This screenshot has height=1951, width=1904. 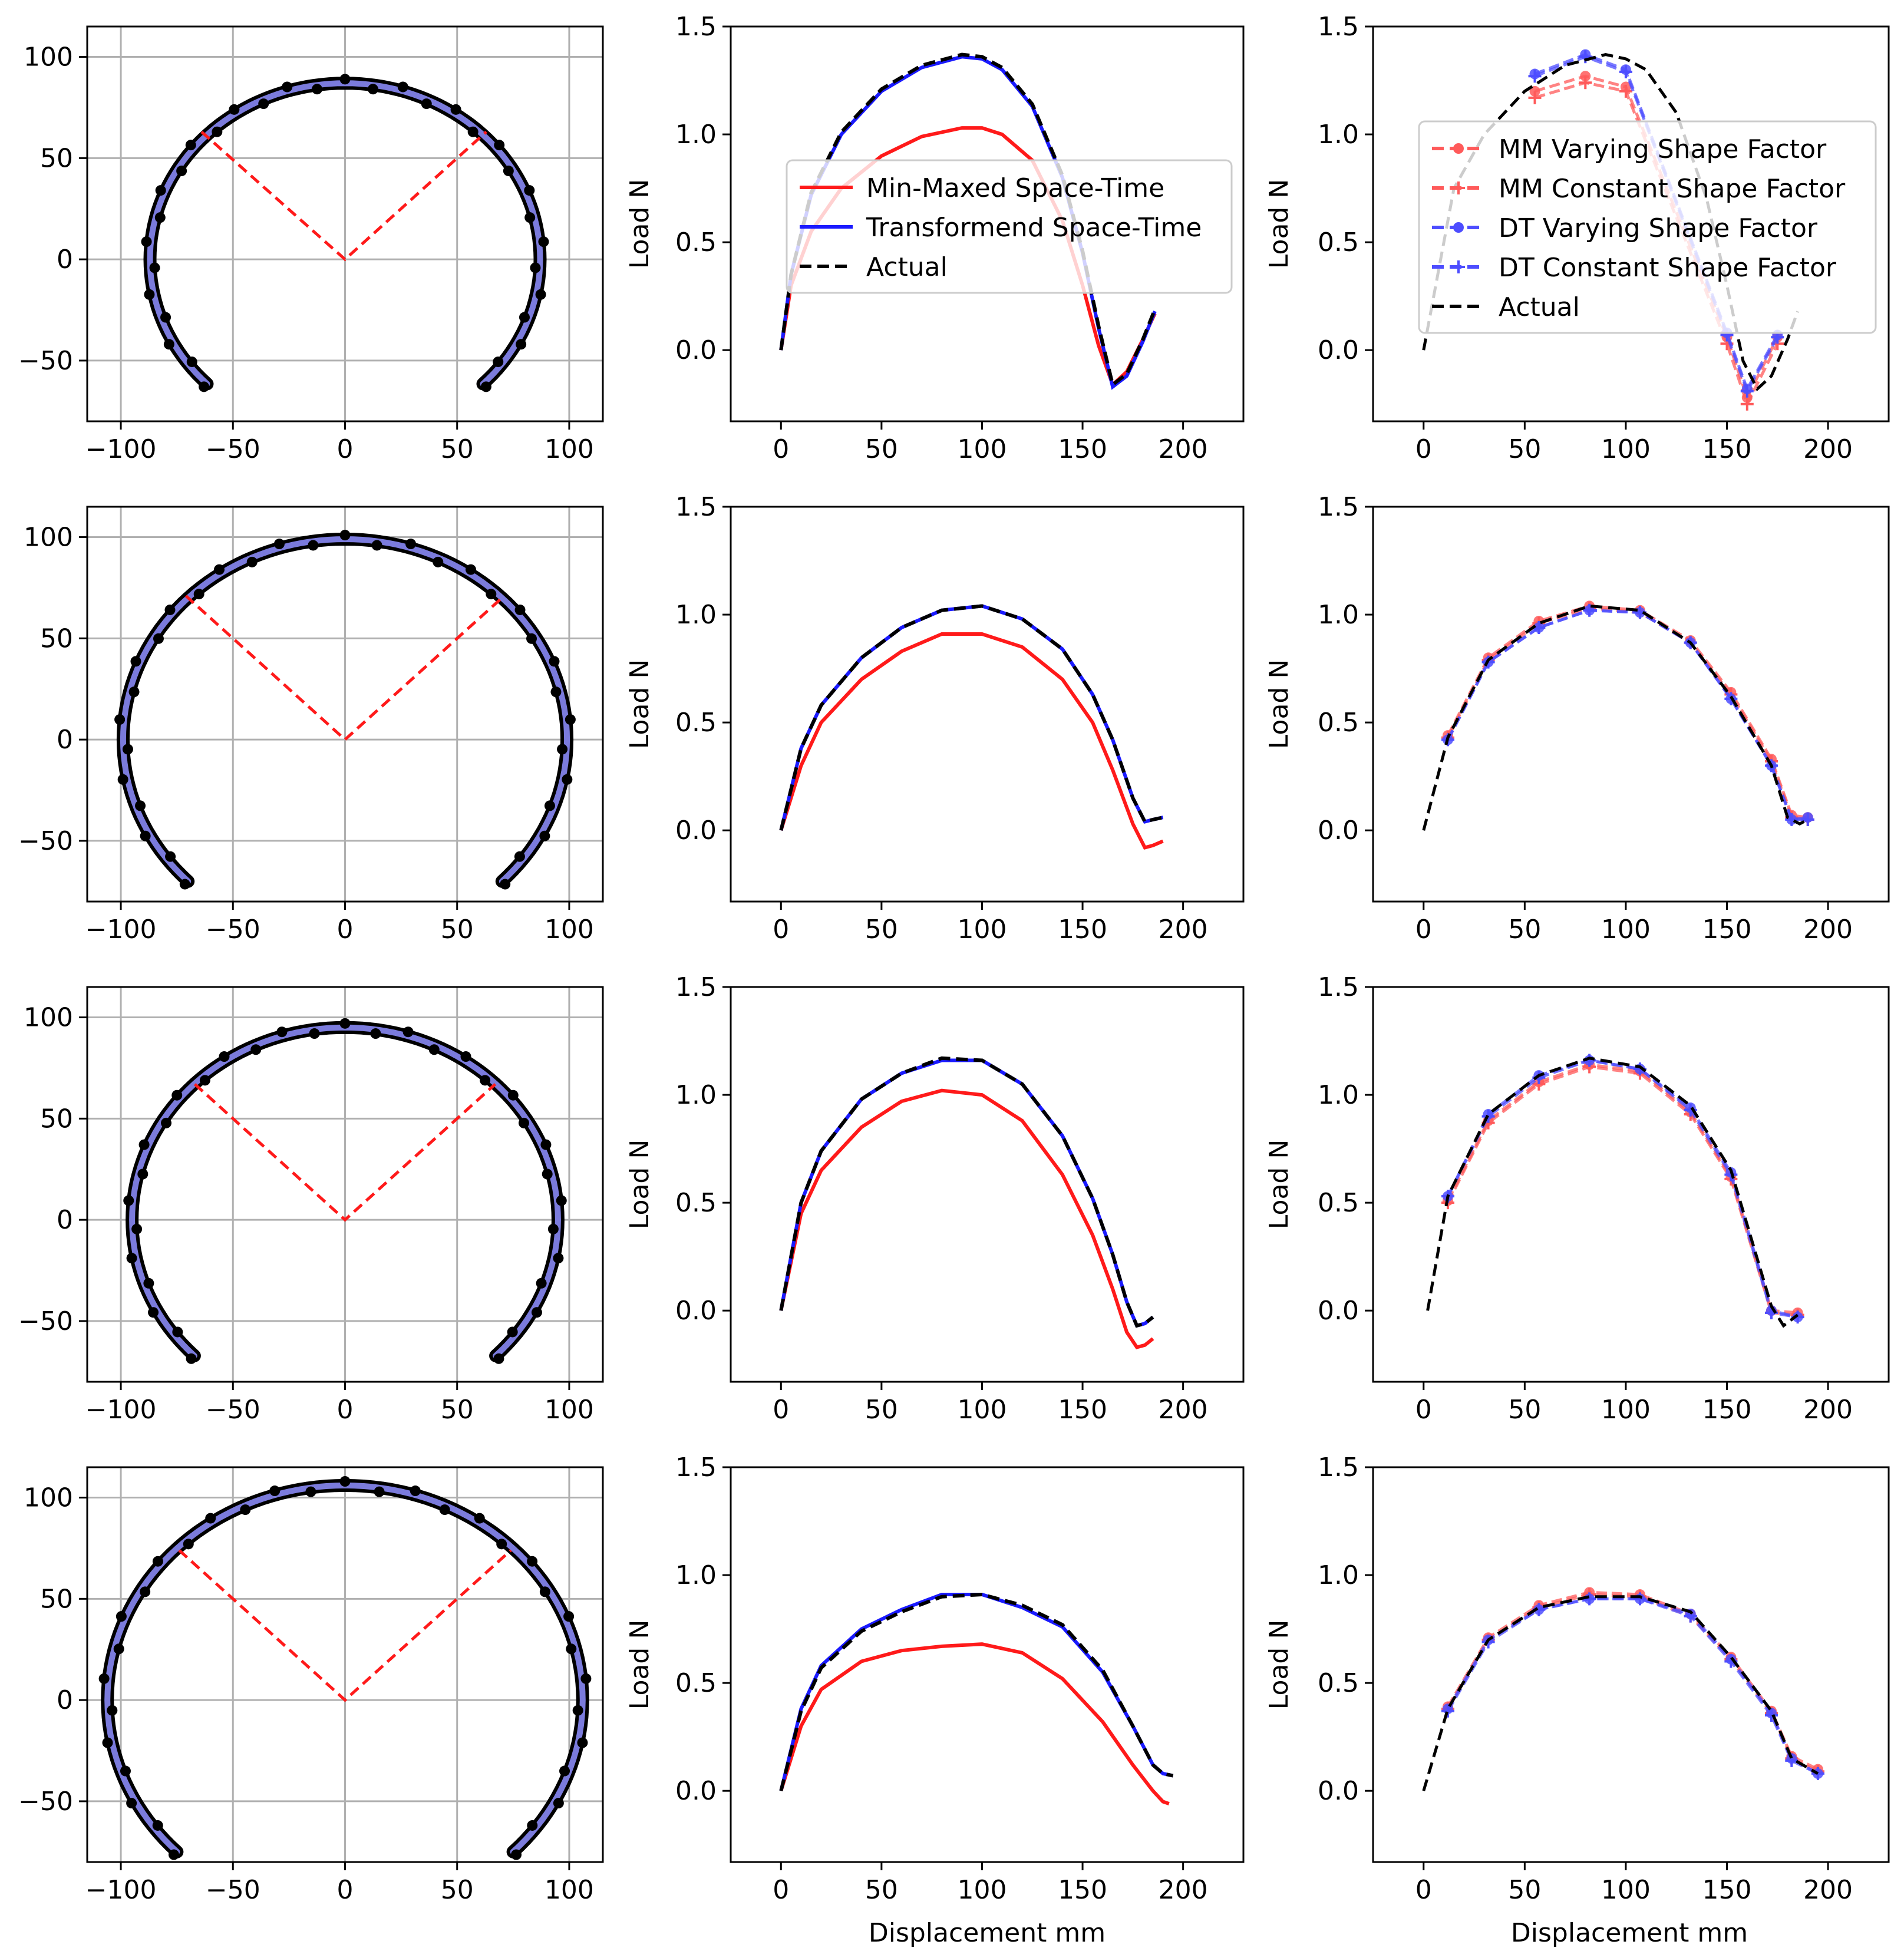 What do you see at coordinates (1034, 228) in the screenshot?
I see `legend-middle-entry: Transformend Space-Time` at bounding box center [1034, 228].